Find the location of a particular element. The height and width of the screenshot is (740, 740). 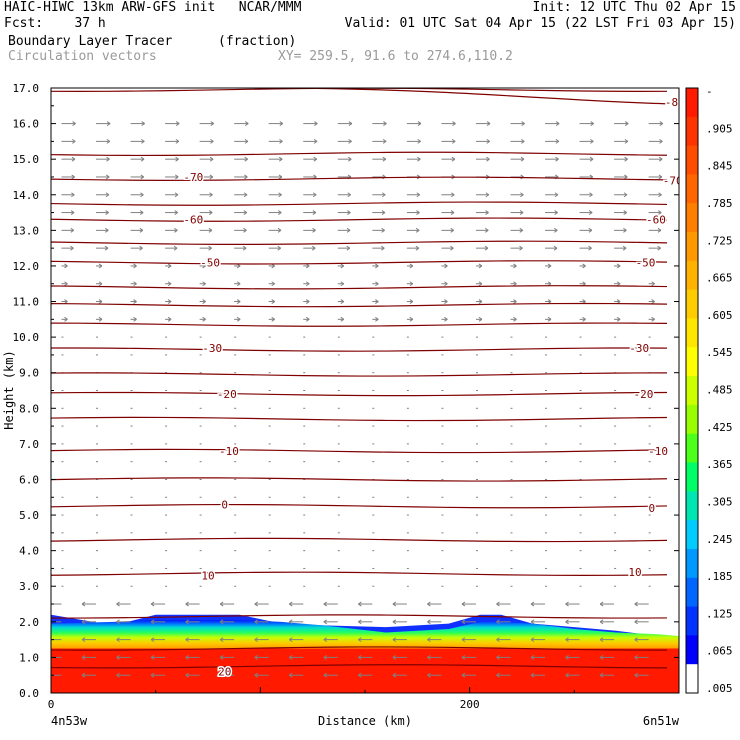

contour-label: -70 is located at coordinates (673, 181).